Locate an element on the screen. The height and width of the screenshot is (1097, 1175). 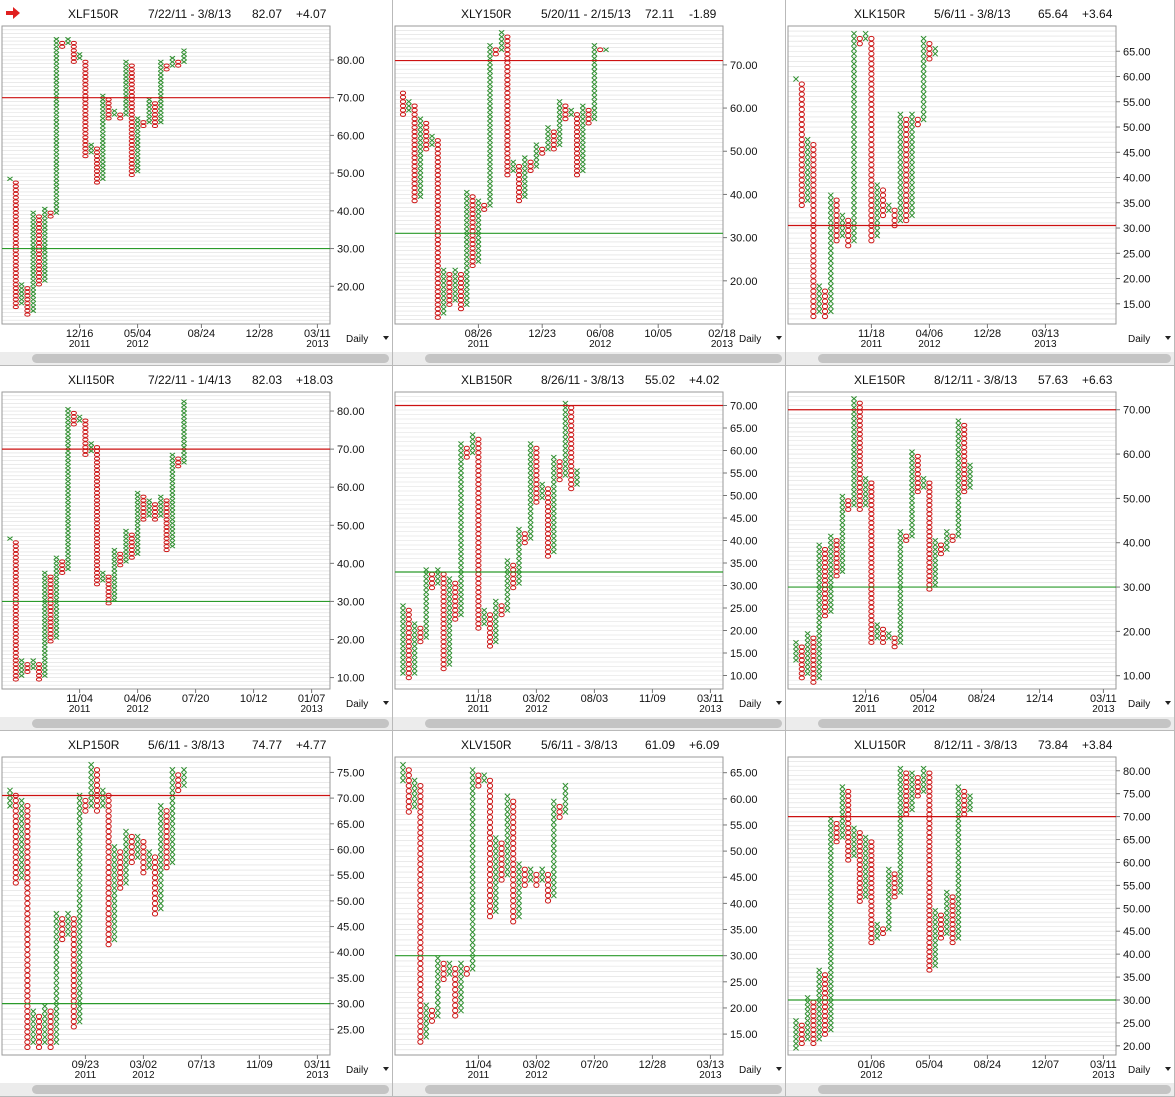
y-tick-label: 30.00 is located at coordinates (351, 602).